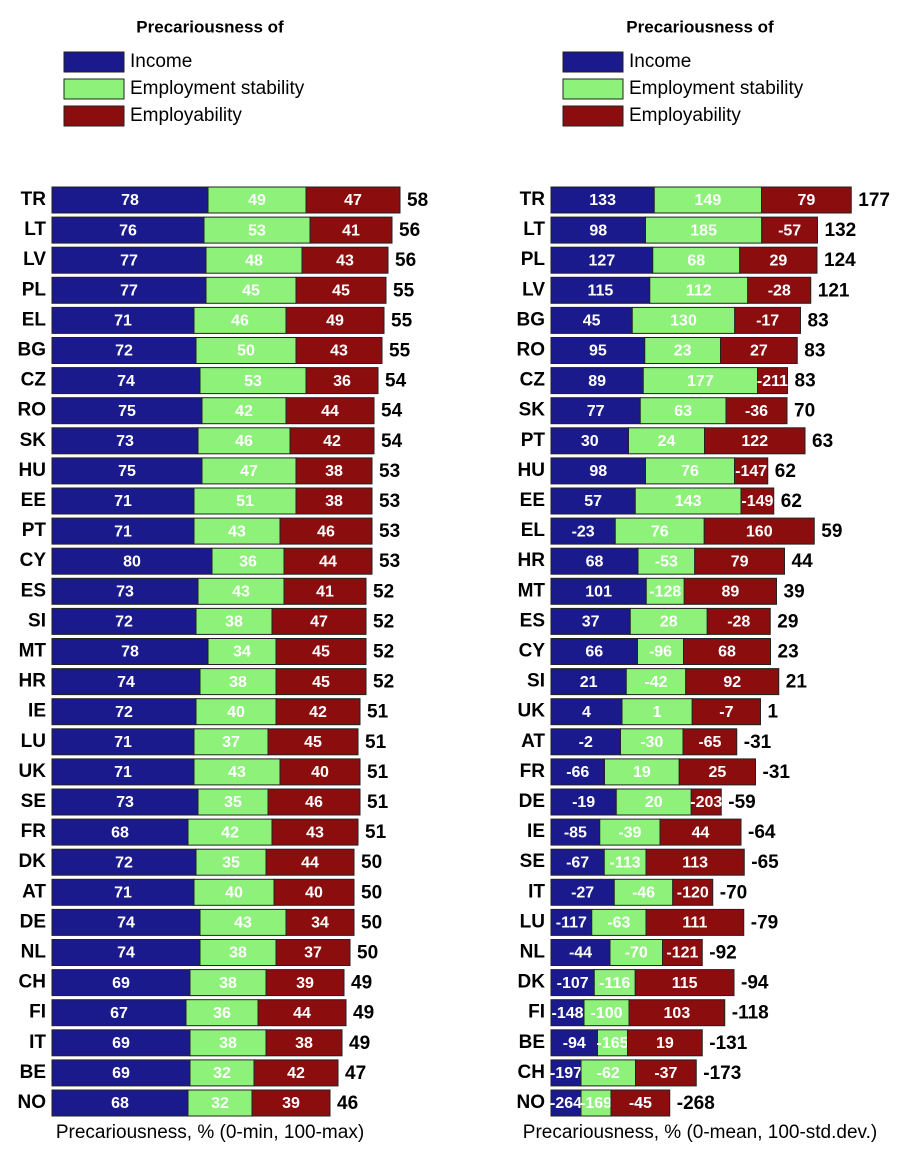 This screenshot has height=1150, width=917. What do you see at coordinates (600, 291) in the screenshot?
I see `data-label: 115` at bounding box center [600, 291].